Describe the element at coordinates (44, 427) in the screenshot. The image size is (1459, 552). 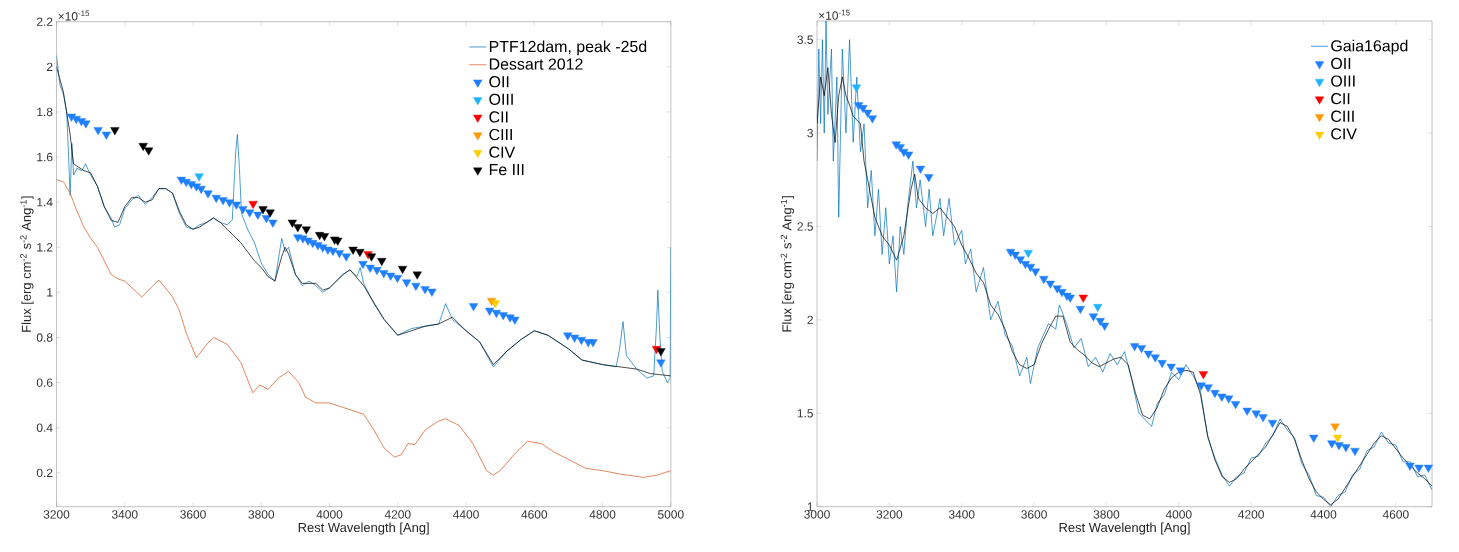
I see `y-tick-label: 0.4` at that location.